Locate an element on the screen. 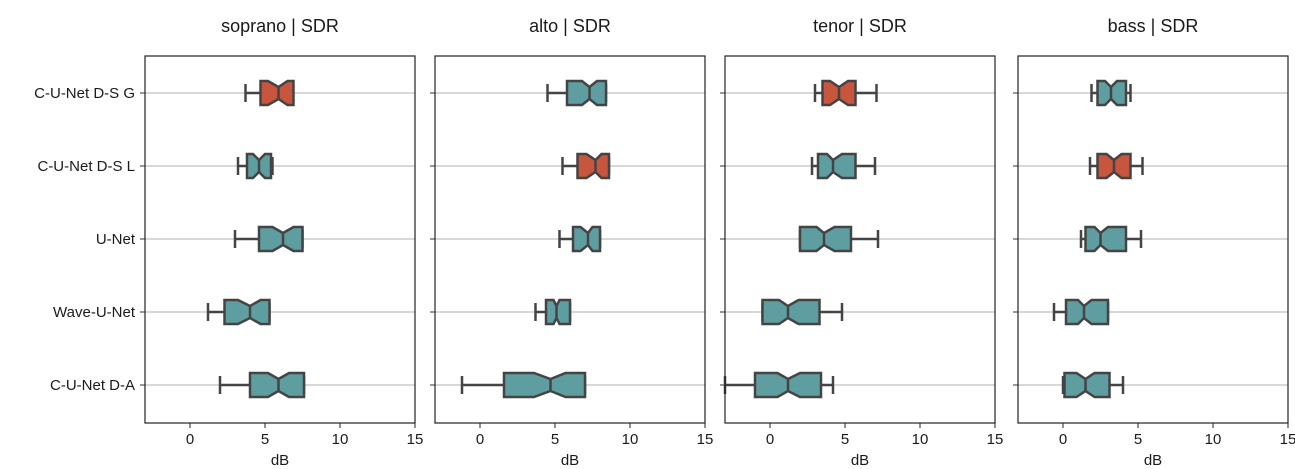 The width and height of the screenshot is (1295, 469). panel-title: soprano | SDR is located at coordinates (280, 26).